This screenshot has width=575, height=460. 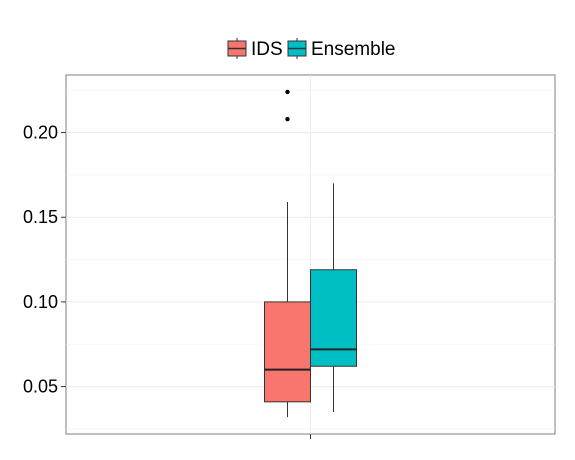 What do you see at coordinates (40, 387) in the screenshot?
I see `y-tick-label: 0.05` at bounding box center [40, 387].